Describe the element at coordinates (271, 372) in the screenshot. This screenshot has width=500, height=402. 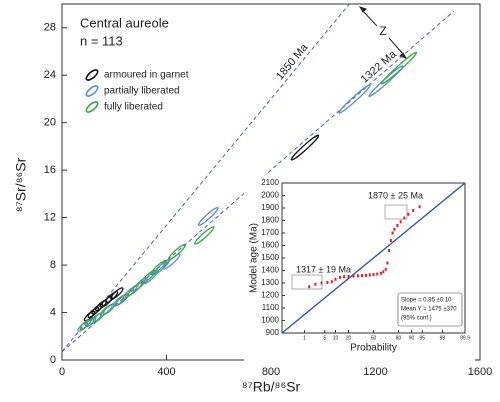
I see `x-tick-label: 800` at that location.